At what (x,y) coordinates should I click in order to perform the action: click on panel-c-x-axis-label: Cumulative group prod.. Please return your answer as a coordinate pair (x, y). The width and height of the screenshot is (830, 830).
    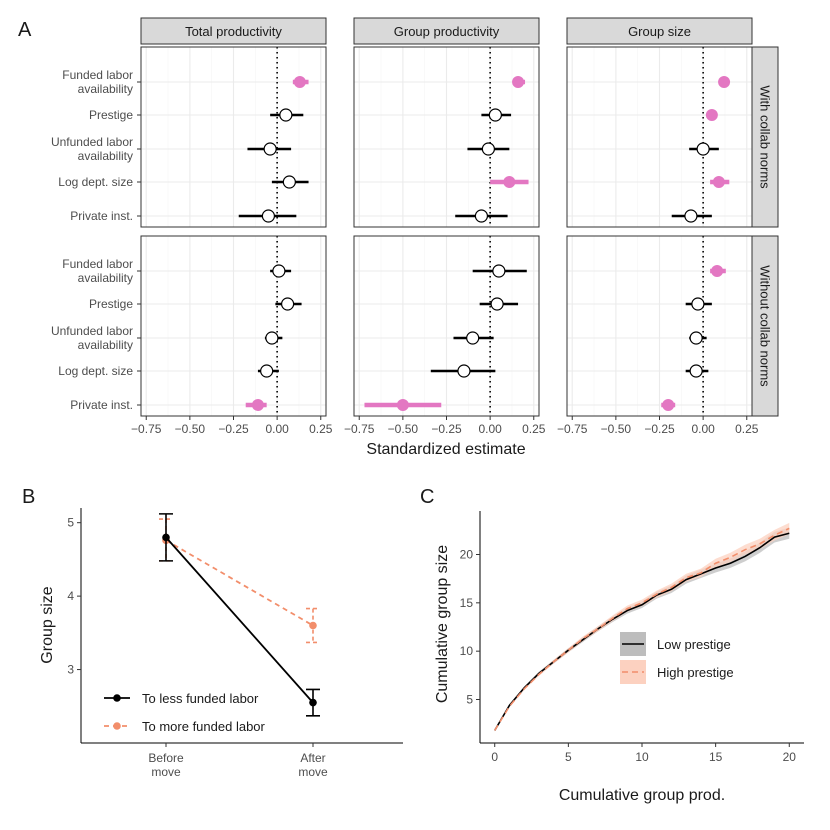
    Looking at the image, I should click on (642, 795).